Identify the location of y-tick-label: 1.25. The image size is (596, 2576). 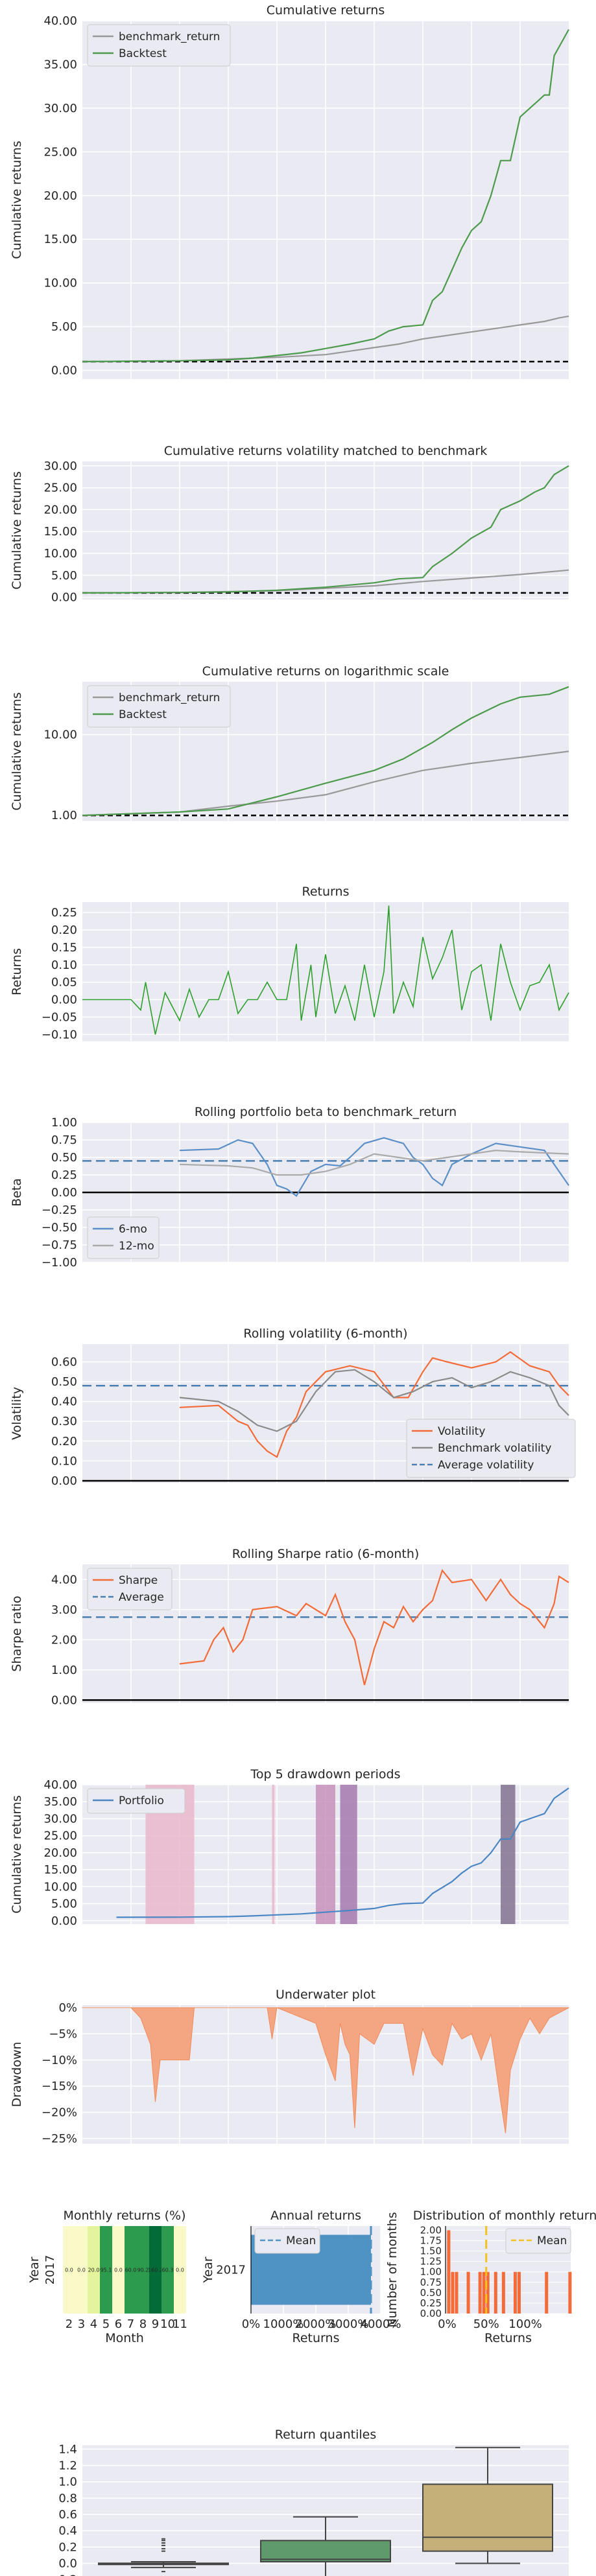
(431, 2262).